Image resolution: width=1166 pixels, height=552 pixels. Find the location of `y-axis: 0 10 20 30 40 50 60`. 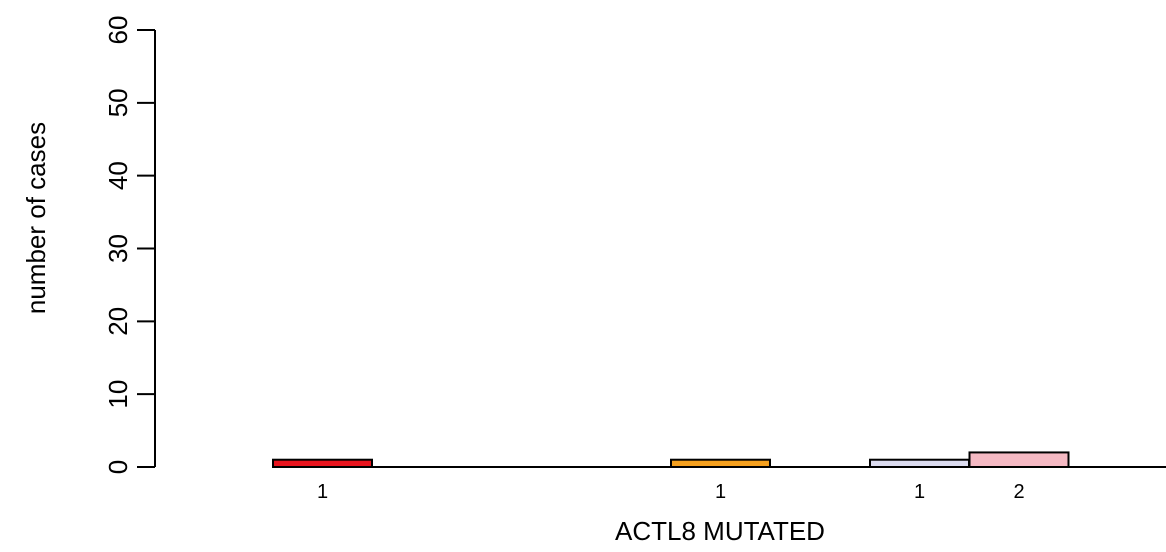

y-axis: 0 10 20 30 40 50 60 is located at coordinates (129, 245).